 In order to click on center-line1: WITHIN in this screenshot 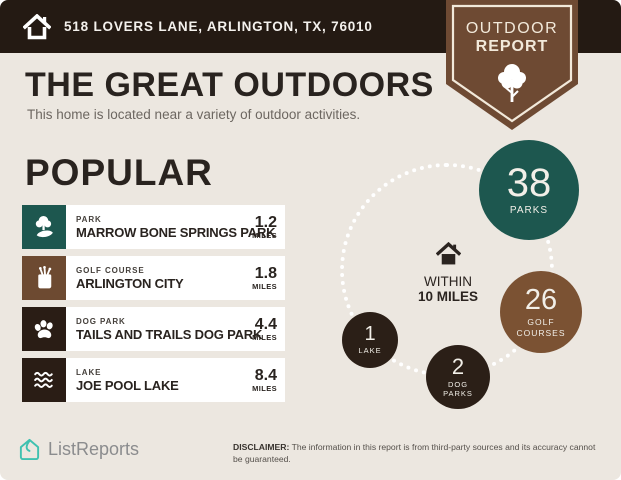, I will do `click(448, 281)`.